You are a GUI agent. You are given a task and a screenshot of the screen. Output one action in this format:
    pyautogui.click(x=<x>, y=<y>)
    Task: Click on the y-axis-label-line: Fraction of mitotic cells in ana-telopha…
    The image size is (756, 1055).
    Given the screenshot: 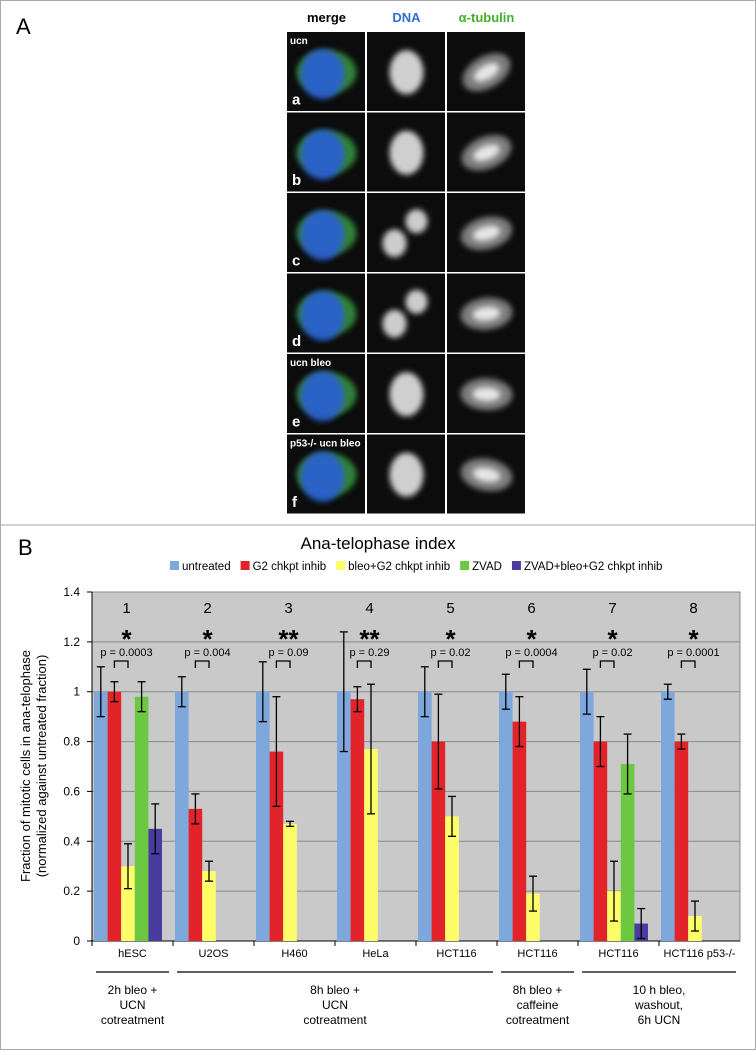 What is the action you would take?
    pyautogui.click(x=25, y=766)
    